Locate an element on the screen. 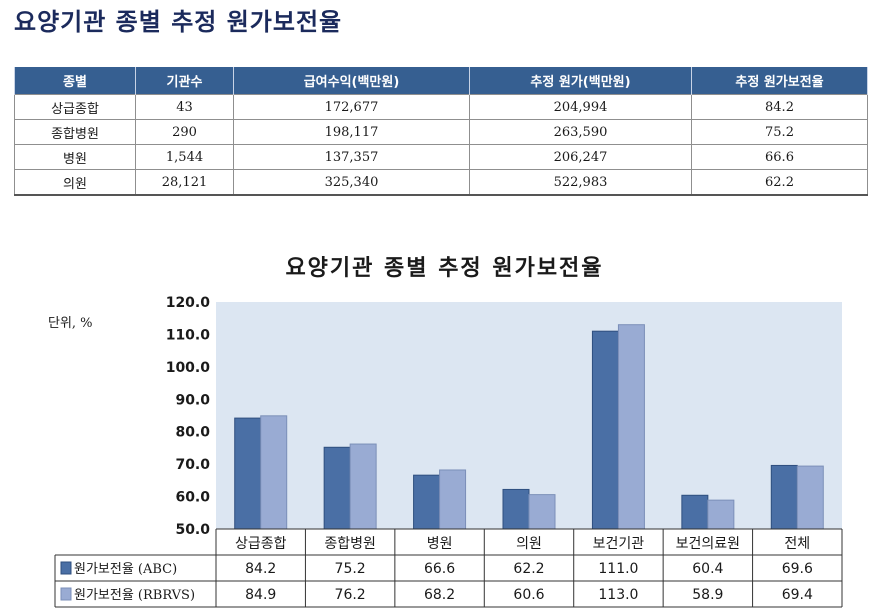  chart-title: 요양기관 종별 추정 원가보전율 is located at coordinates (444, 268).